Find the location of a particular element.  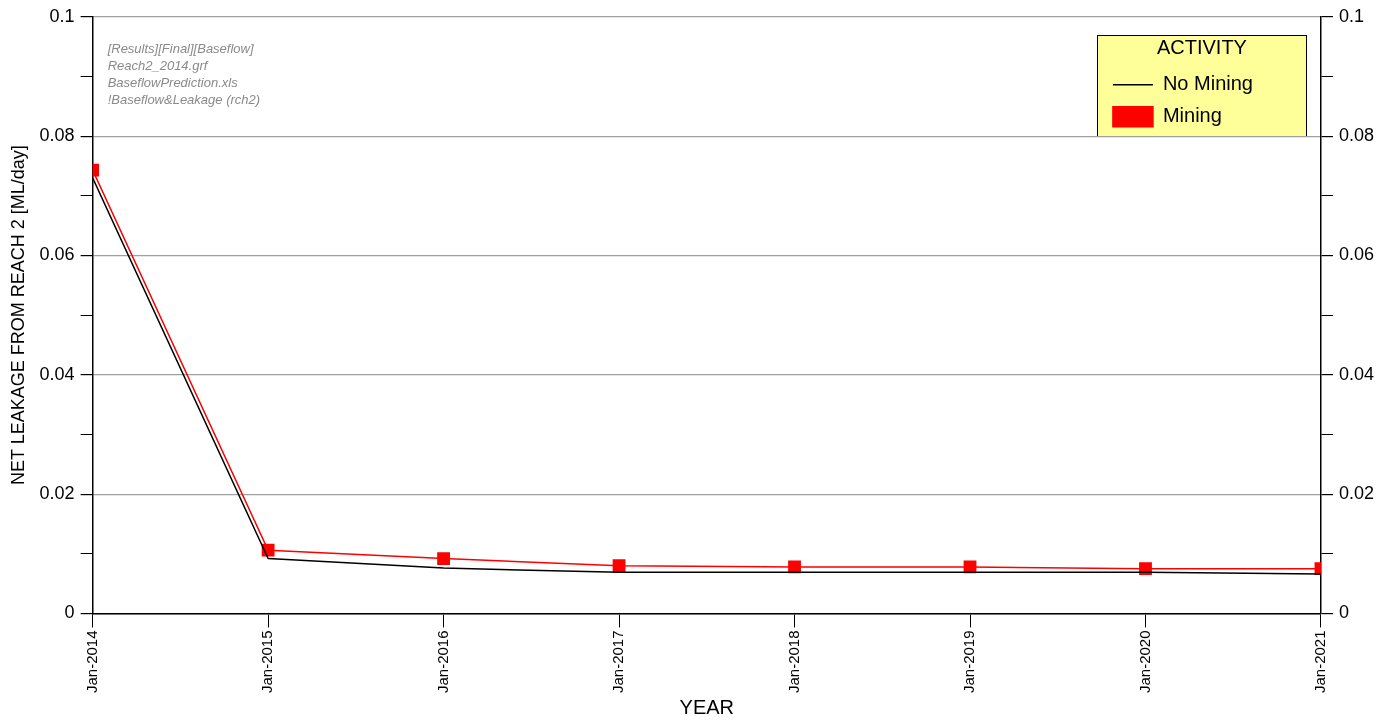

y2-tick-label: 0.04 is located at coordinates (1356, 373).